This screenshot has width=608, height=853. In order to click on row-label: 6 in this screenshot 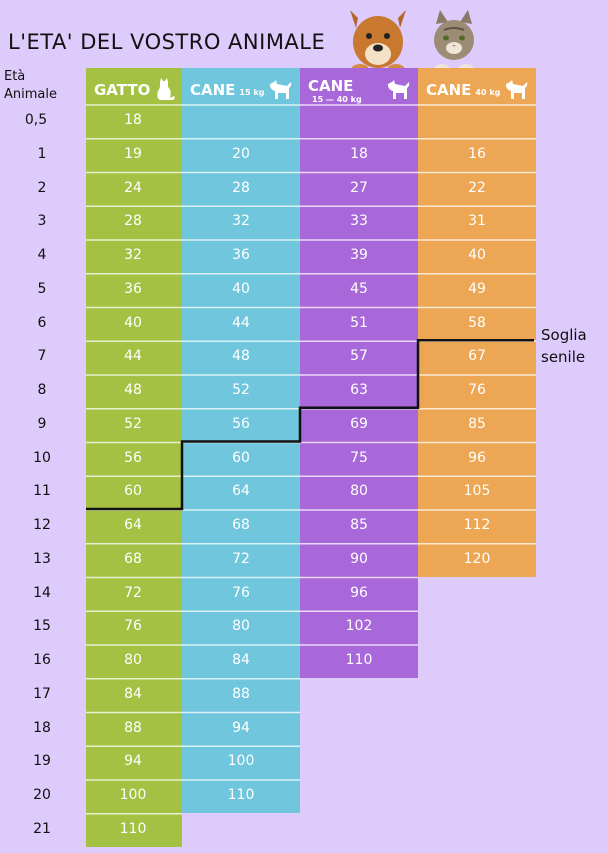, I will do `click(42, 322)`.